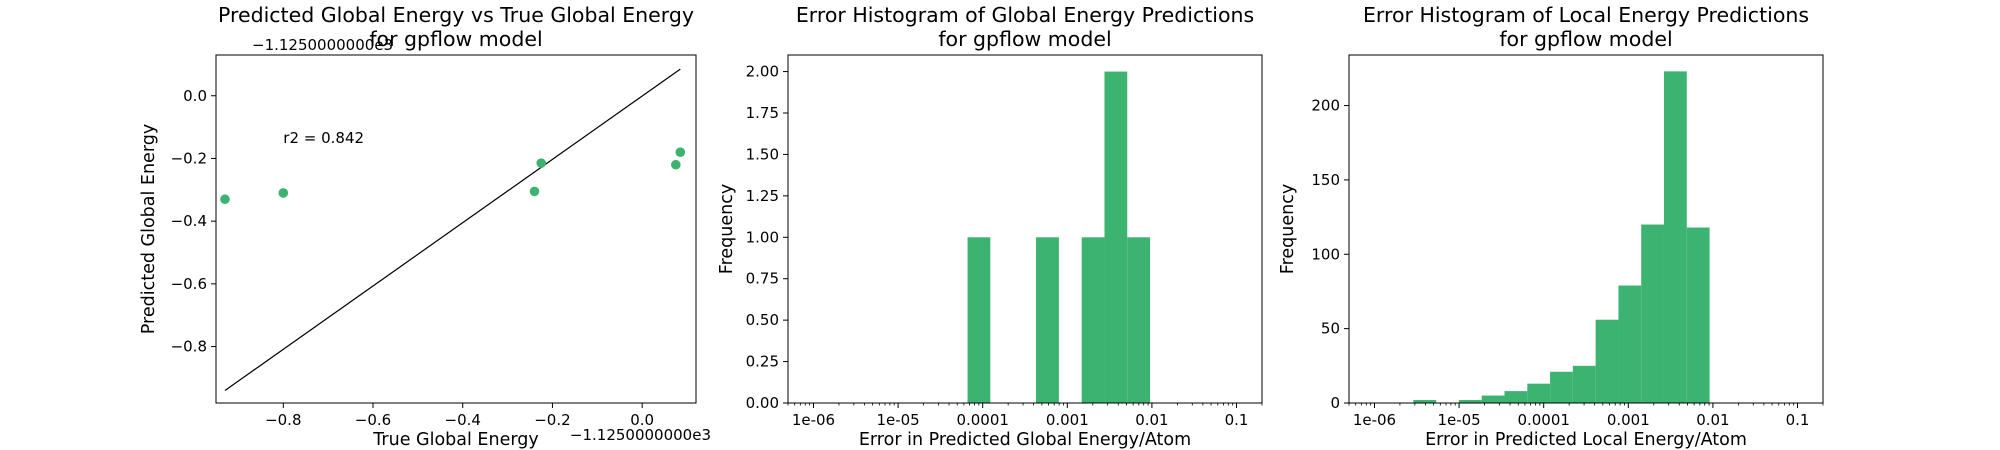 The image size is (2000, 450). What do you see at coordinates (1025, 440) in the screenshot?
I see `x-axis-label: Error in Predicted Global Energy/Atom` at bounding box center [1025, 440].